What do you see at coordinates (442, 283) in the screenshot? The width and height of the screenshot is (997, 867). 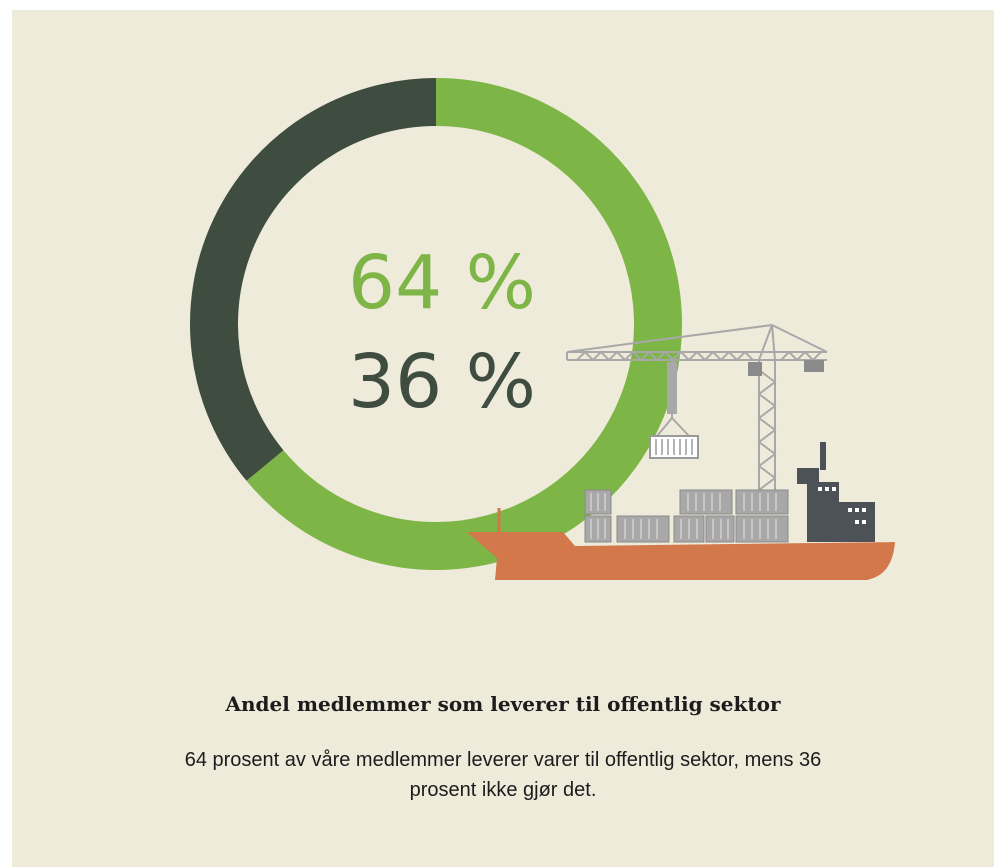 I see `percent-yes-label: 64 %` at bounding box center [442, 283].